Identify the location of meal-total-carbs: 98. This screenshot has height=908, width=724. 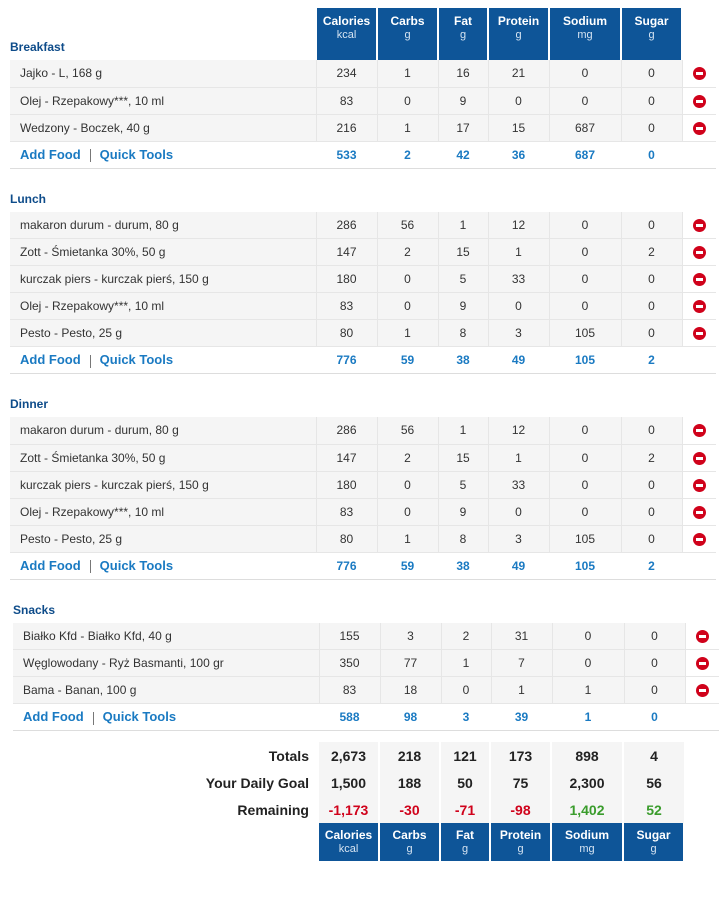
(410, 717).